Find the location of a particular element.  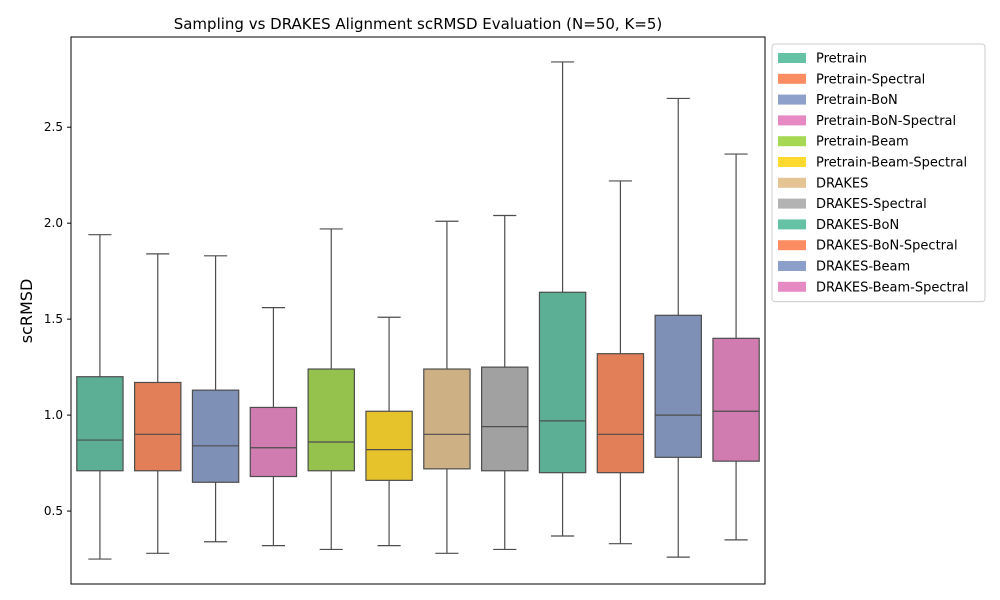

legend-label: DRAKES-Beam-Spectral is located at coordinates (892, 287).